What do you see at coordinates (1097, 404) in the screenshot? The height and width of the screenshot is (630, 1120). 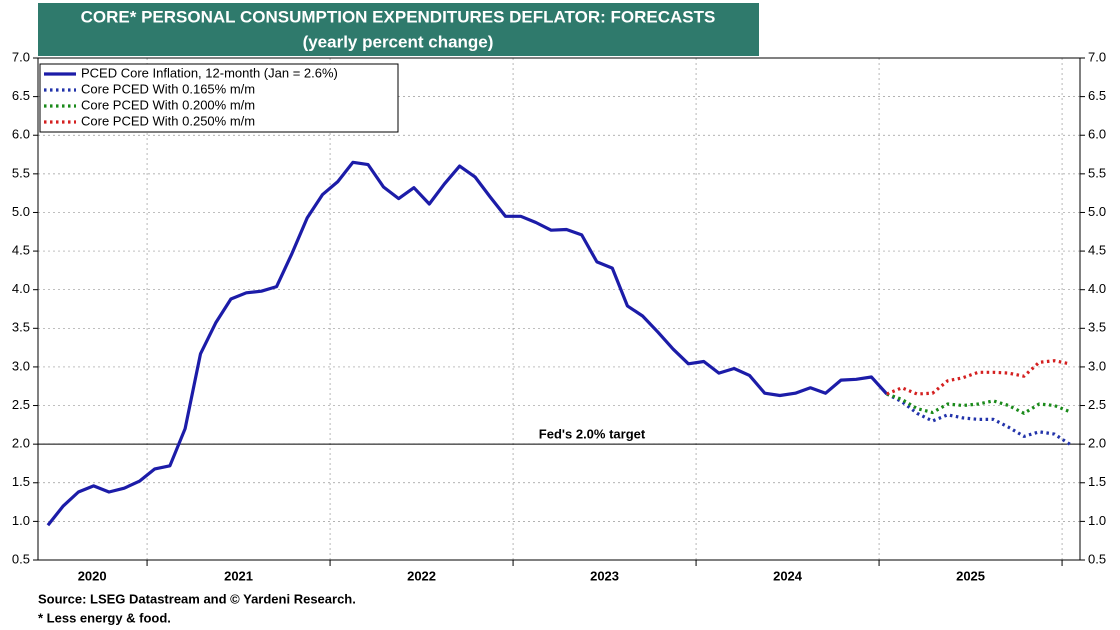 I see `y2-tick-label: 2.5` at bounding box center [1097, 404].